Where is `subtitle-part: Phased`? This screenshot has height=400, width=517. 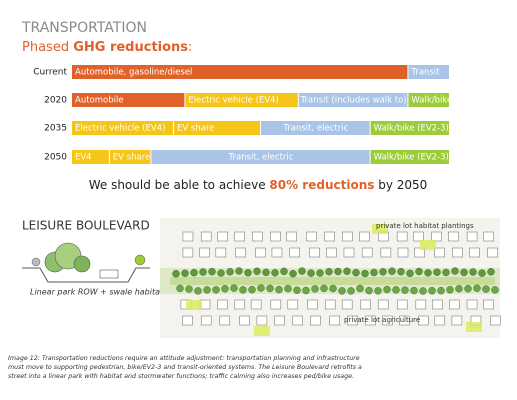 subtitle-part: Phased is located at coordinates (47, 47).